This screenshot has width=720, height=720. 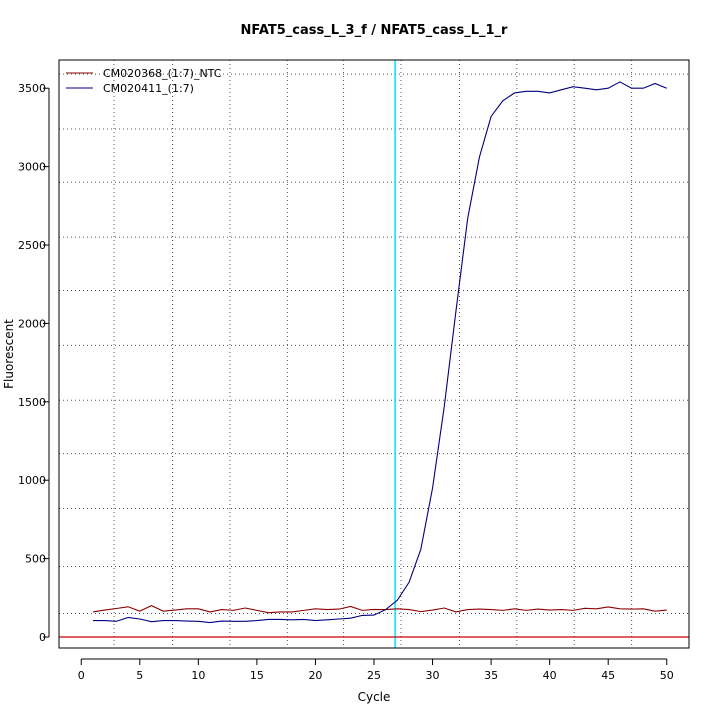 I want to click on x-tick-label: 45, so click(x=608, y=675).